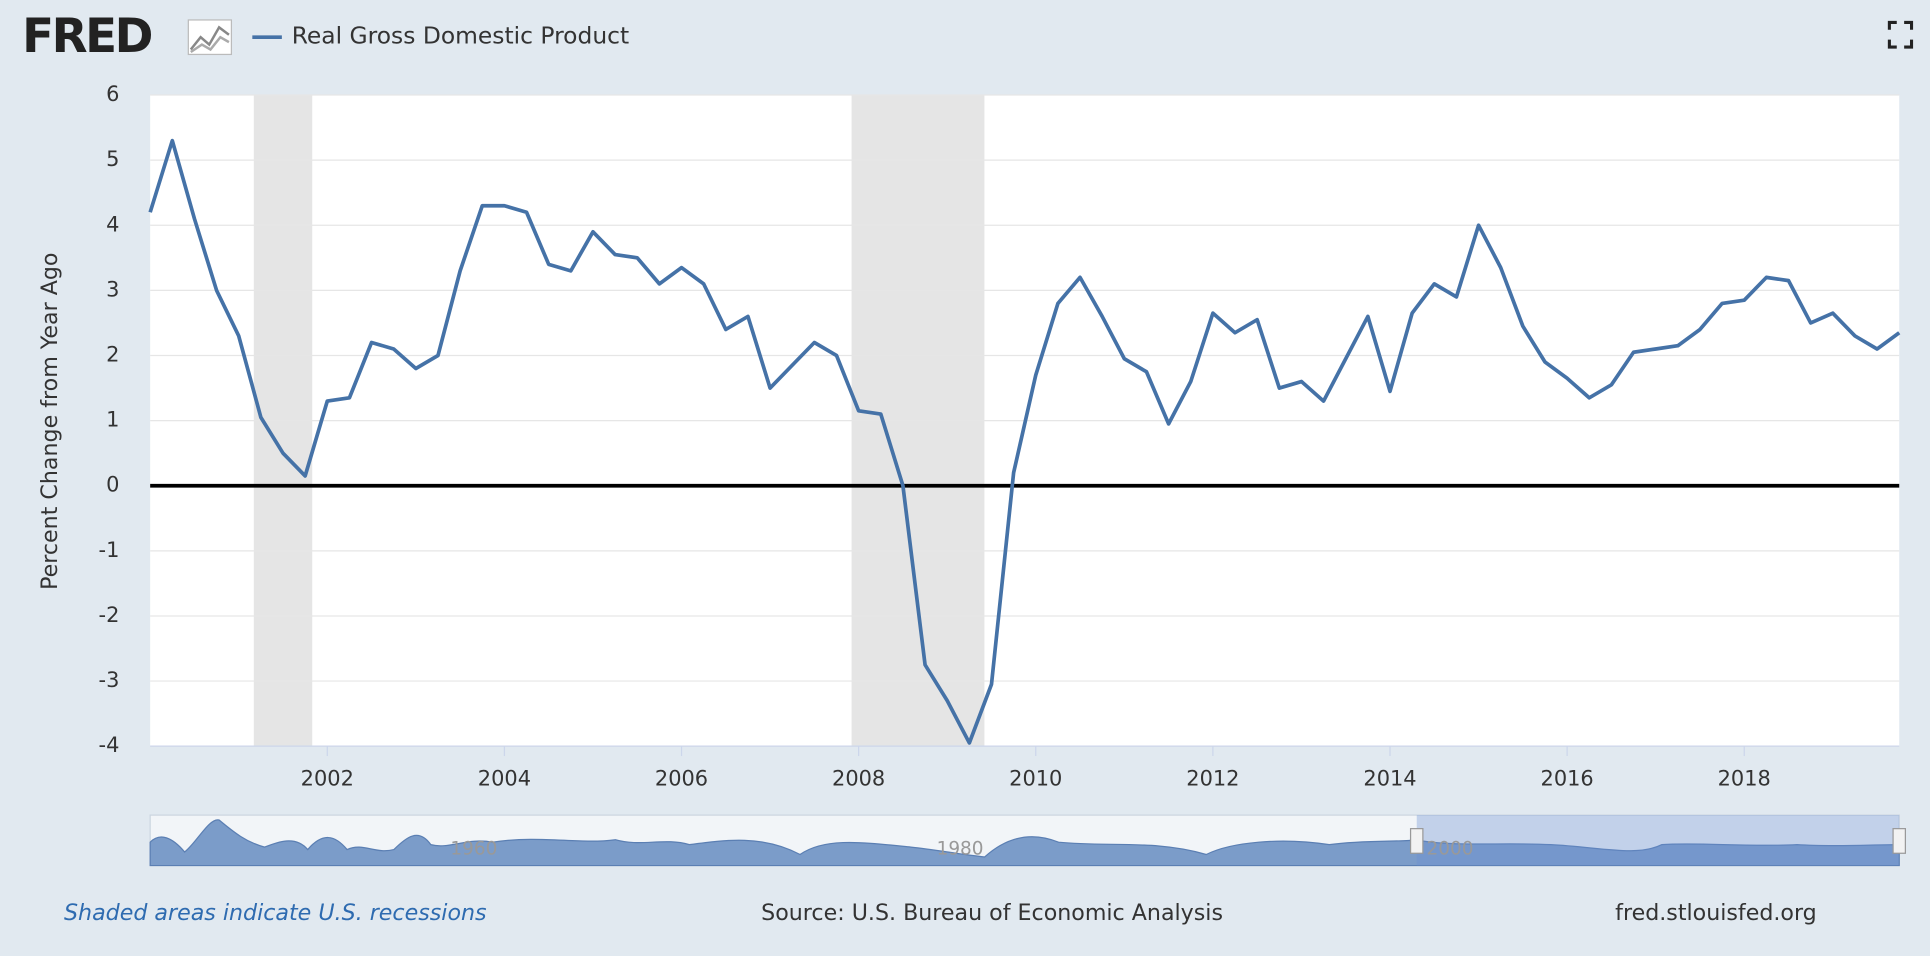  Describe the element at coordinates (1449, 849) in the screenshot. I see `navigator-label: 2000` at that location.